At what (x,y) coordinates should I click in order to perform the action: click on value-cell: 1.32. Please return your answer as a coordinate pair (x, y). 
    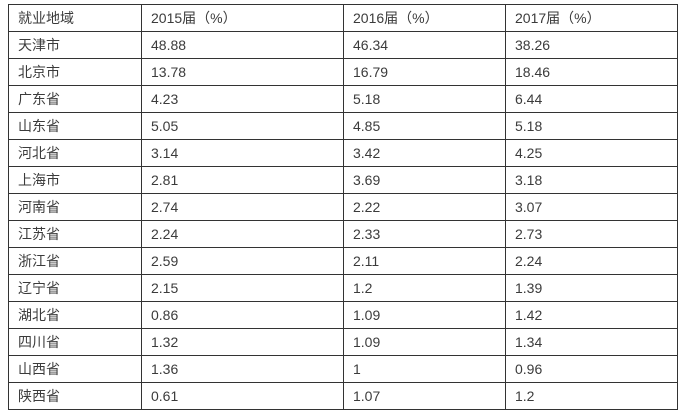
    Looking at the image, I should click on (242, 342).